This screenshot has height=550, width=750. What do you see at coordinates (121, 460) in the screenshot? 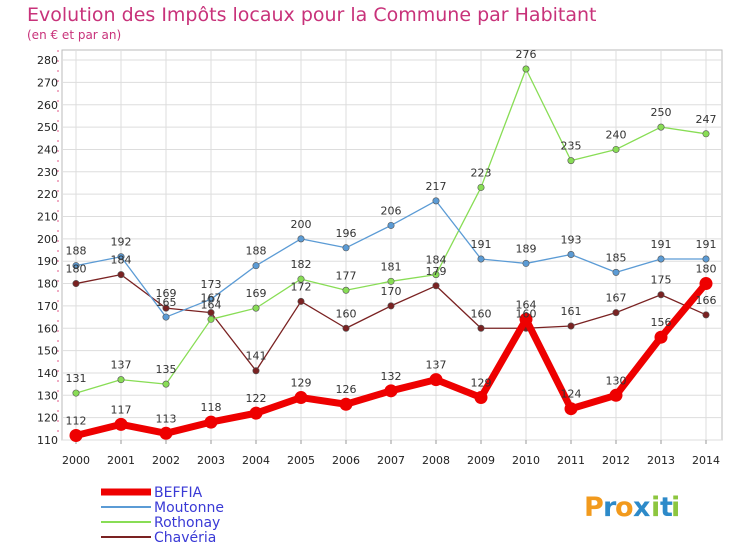
I see `x-tick-label: 2001` at bounding box center [121, 460].